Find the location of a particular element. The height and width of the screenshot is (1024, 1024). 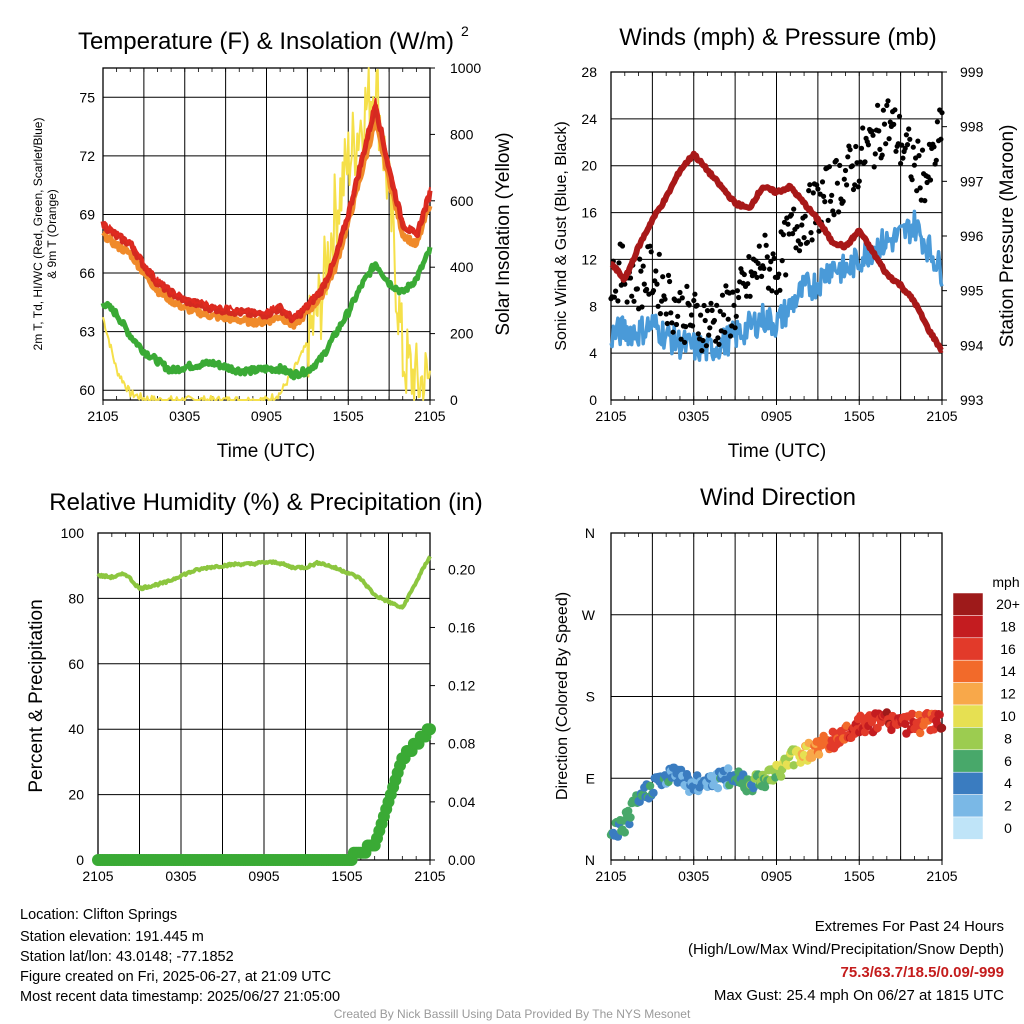

speed-legend-label: 0 is located at coordinates (1008, 828).